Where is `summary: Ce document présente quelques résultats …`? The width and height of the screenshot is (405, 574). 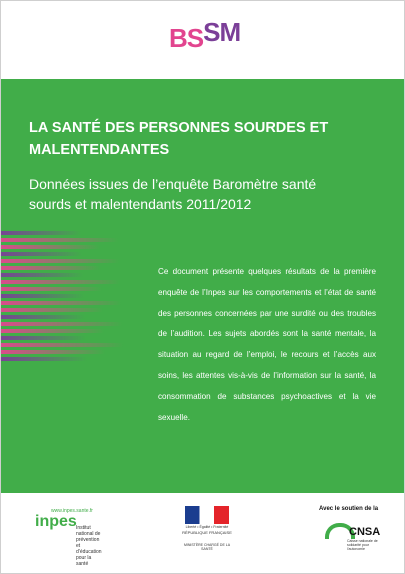
summary: Ce document présente quelques résultats … is located at coordinates (267, 344).